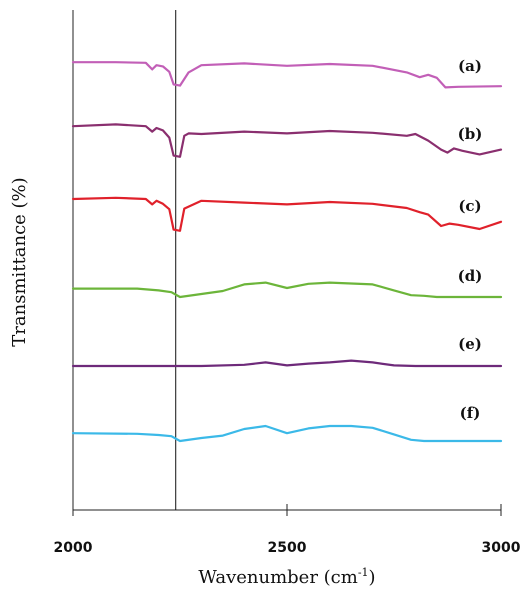 The height and width of the screenshot is (592, 520). Describe the element at coordinates (19, 261) in the screenshot. I see `y-axis-title: Transmittance (%)` at that location.